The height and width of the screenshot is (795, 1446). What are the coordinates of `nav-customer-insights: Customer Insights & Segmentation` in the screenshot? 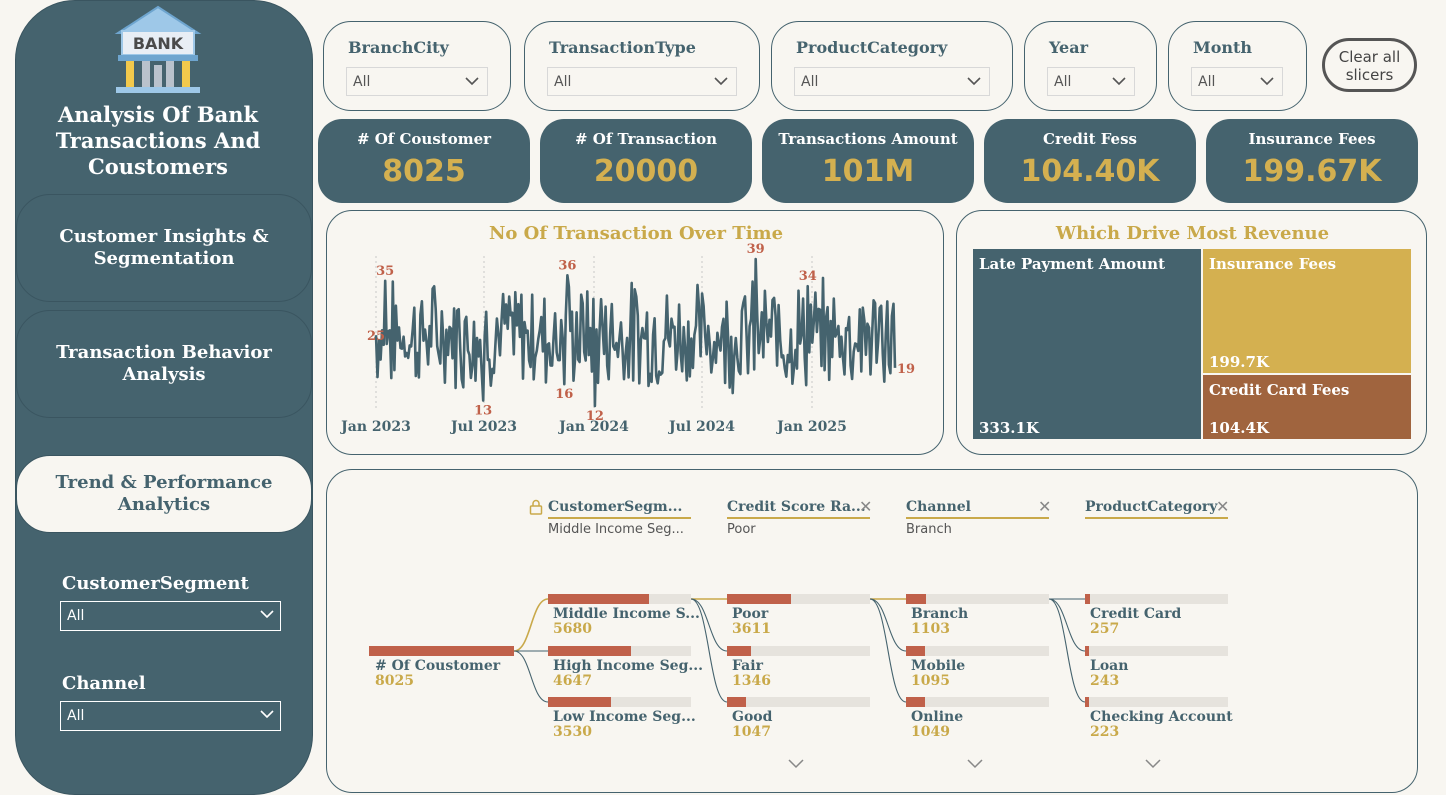 It's located at (164, 248).